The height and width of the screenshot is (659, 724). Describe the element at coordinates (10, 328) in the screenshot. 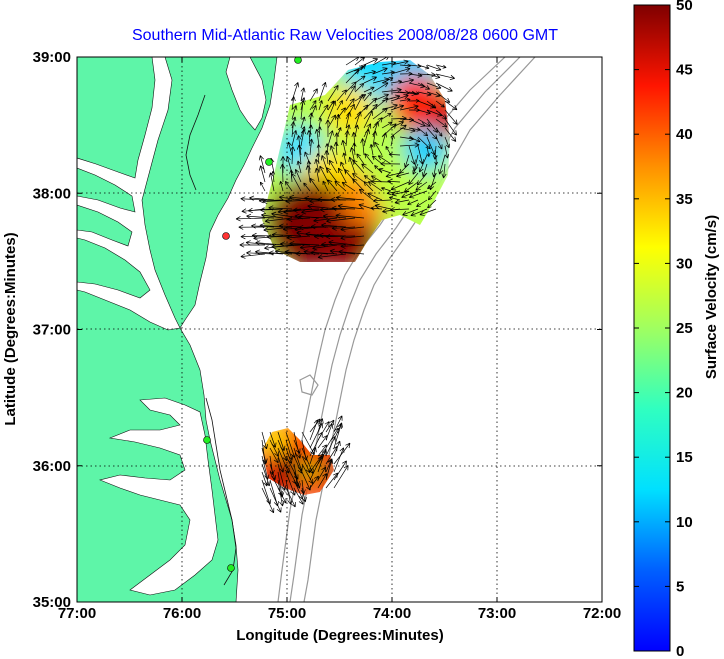

I see `y-axis-label: Latitude (Degrees:Minutes)` at that location.